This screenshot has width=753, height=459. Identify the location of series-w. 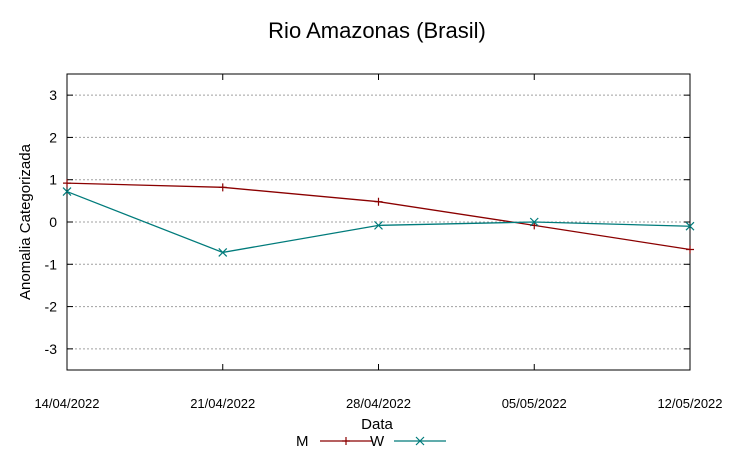
(378, 222).